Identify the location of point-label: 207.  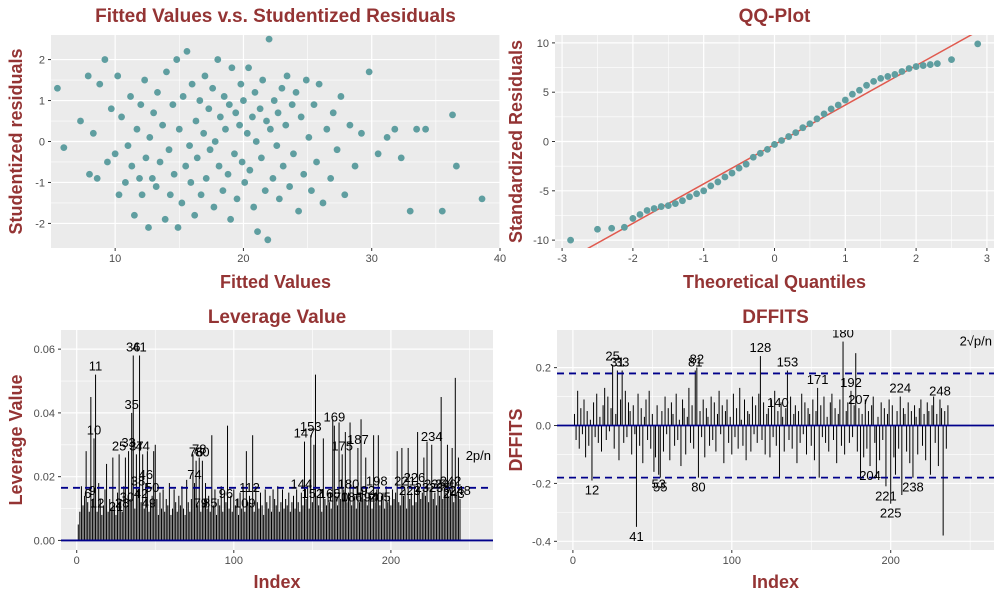
(859, 399).